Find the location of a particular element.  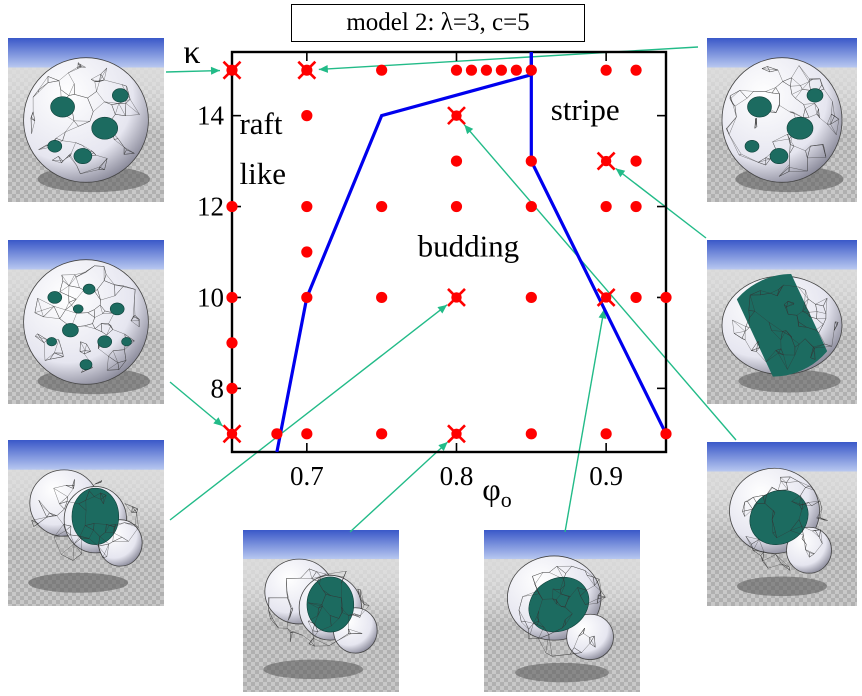

x-tick-label: 0.8 is located at coordinates (457, 476).